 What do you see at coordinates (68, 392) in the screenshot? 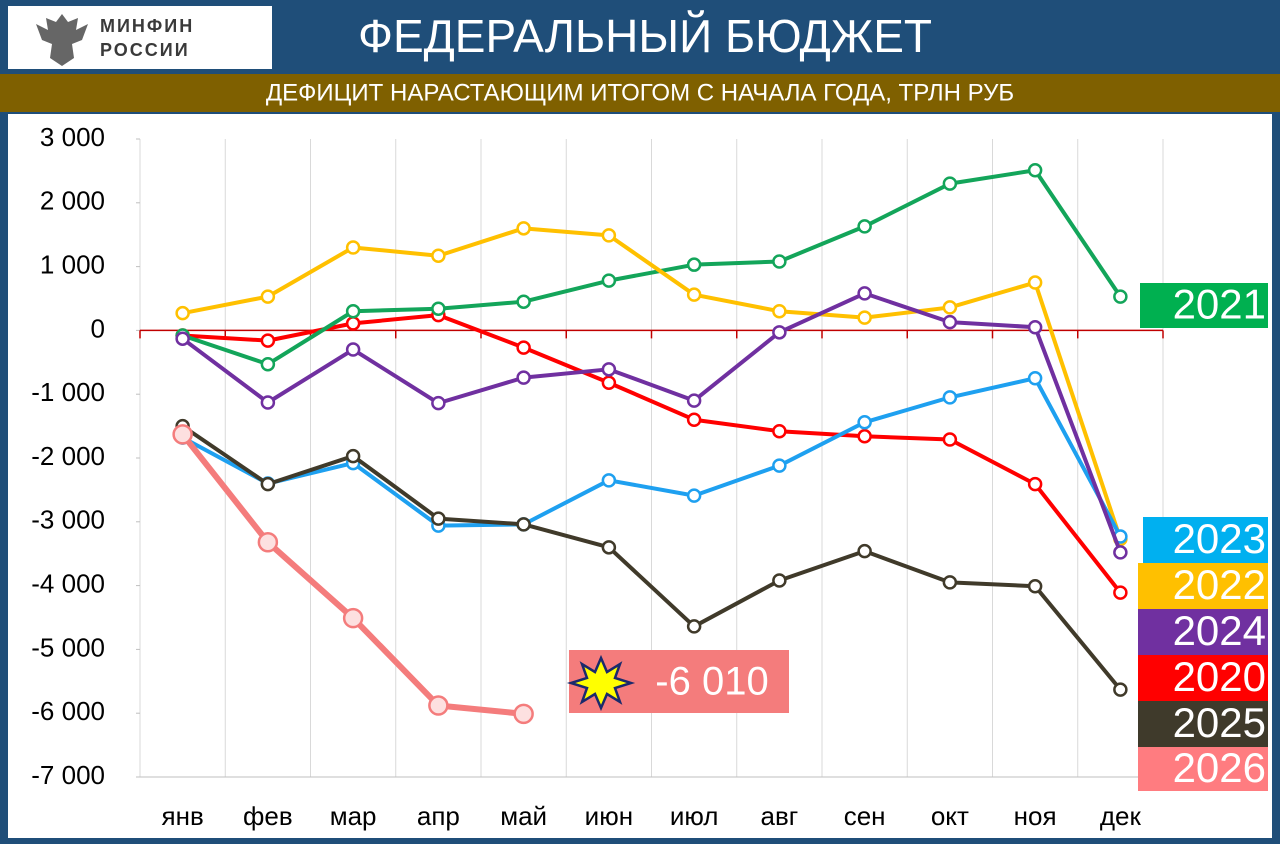
I see `y-tick-label: -1 000` at bounding box center [68, 392].